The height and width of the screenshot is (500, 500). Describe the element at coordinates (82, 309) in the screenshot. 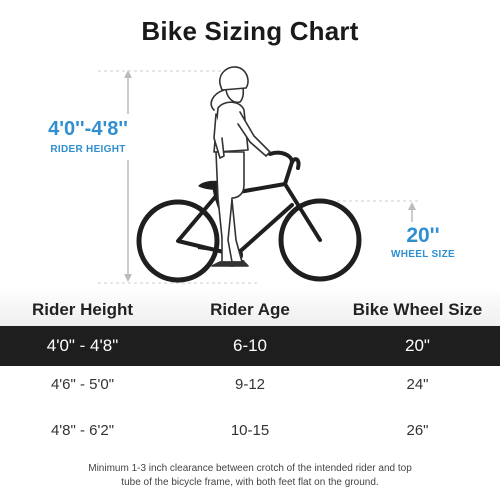

I see `header-rider-height: Rider Height` at that location.